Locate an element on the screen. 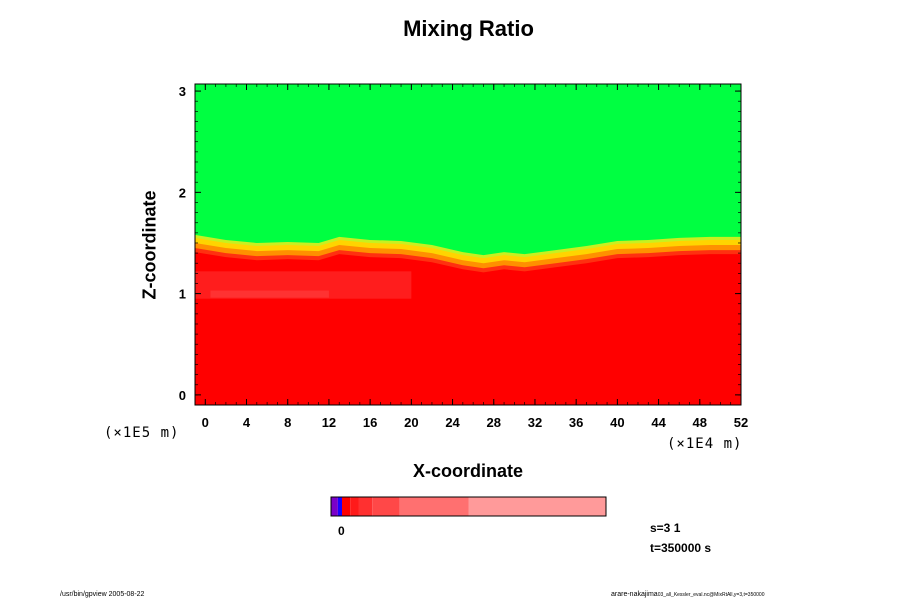  x-tick-label: 20 is located at coordinates (411, 422).